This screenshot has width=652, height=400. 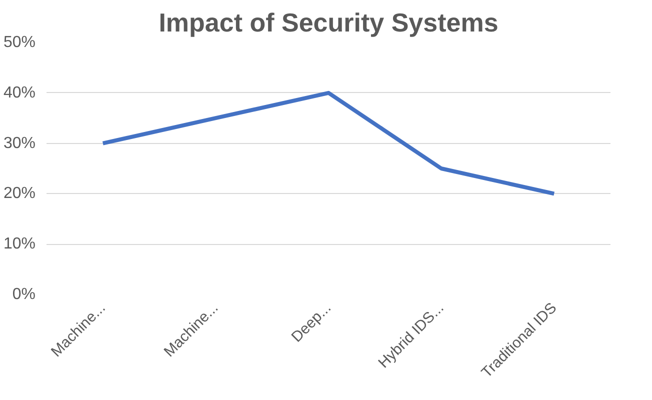 I want to click on y-tick-label: 30%, so click(x=19, y=143).